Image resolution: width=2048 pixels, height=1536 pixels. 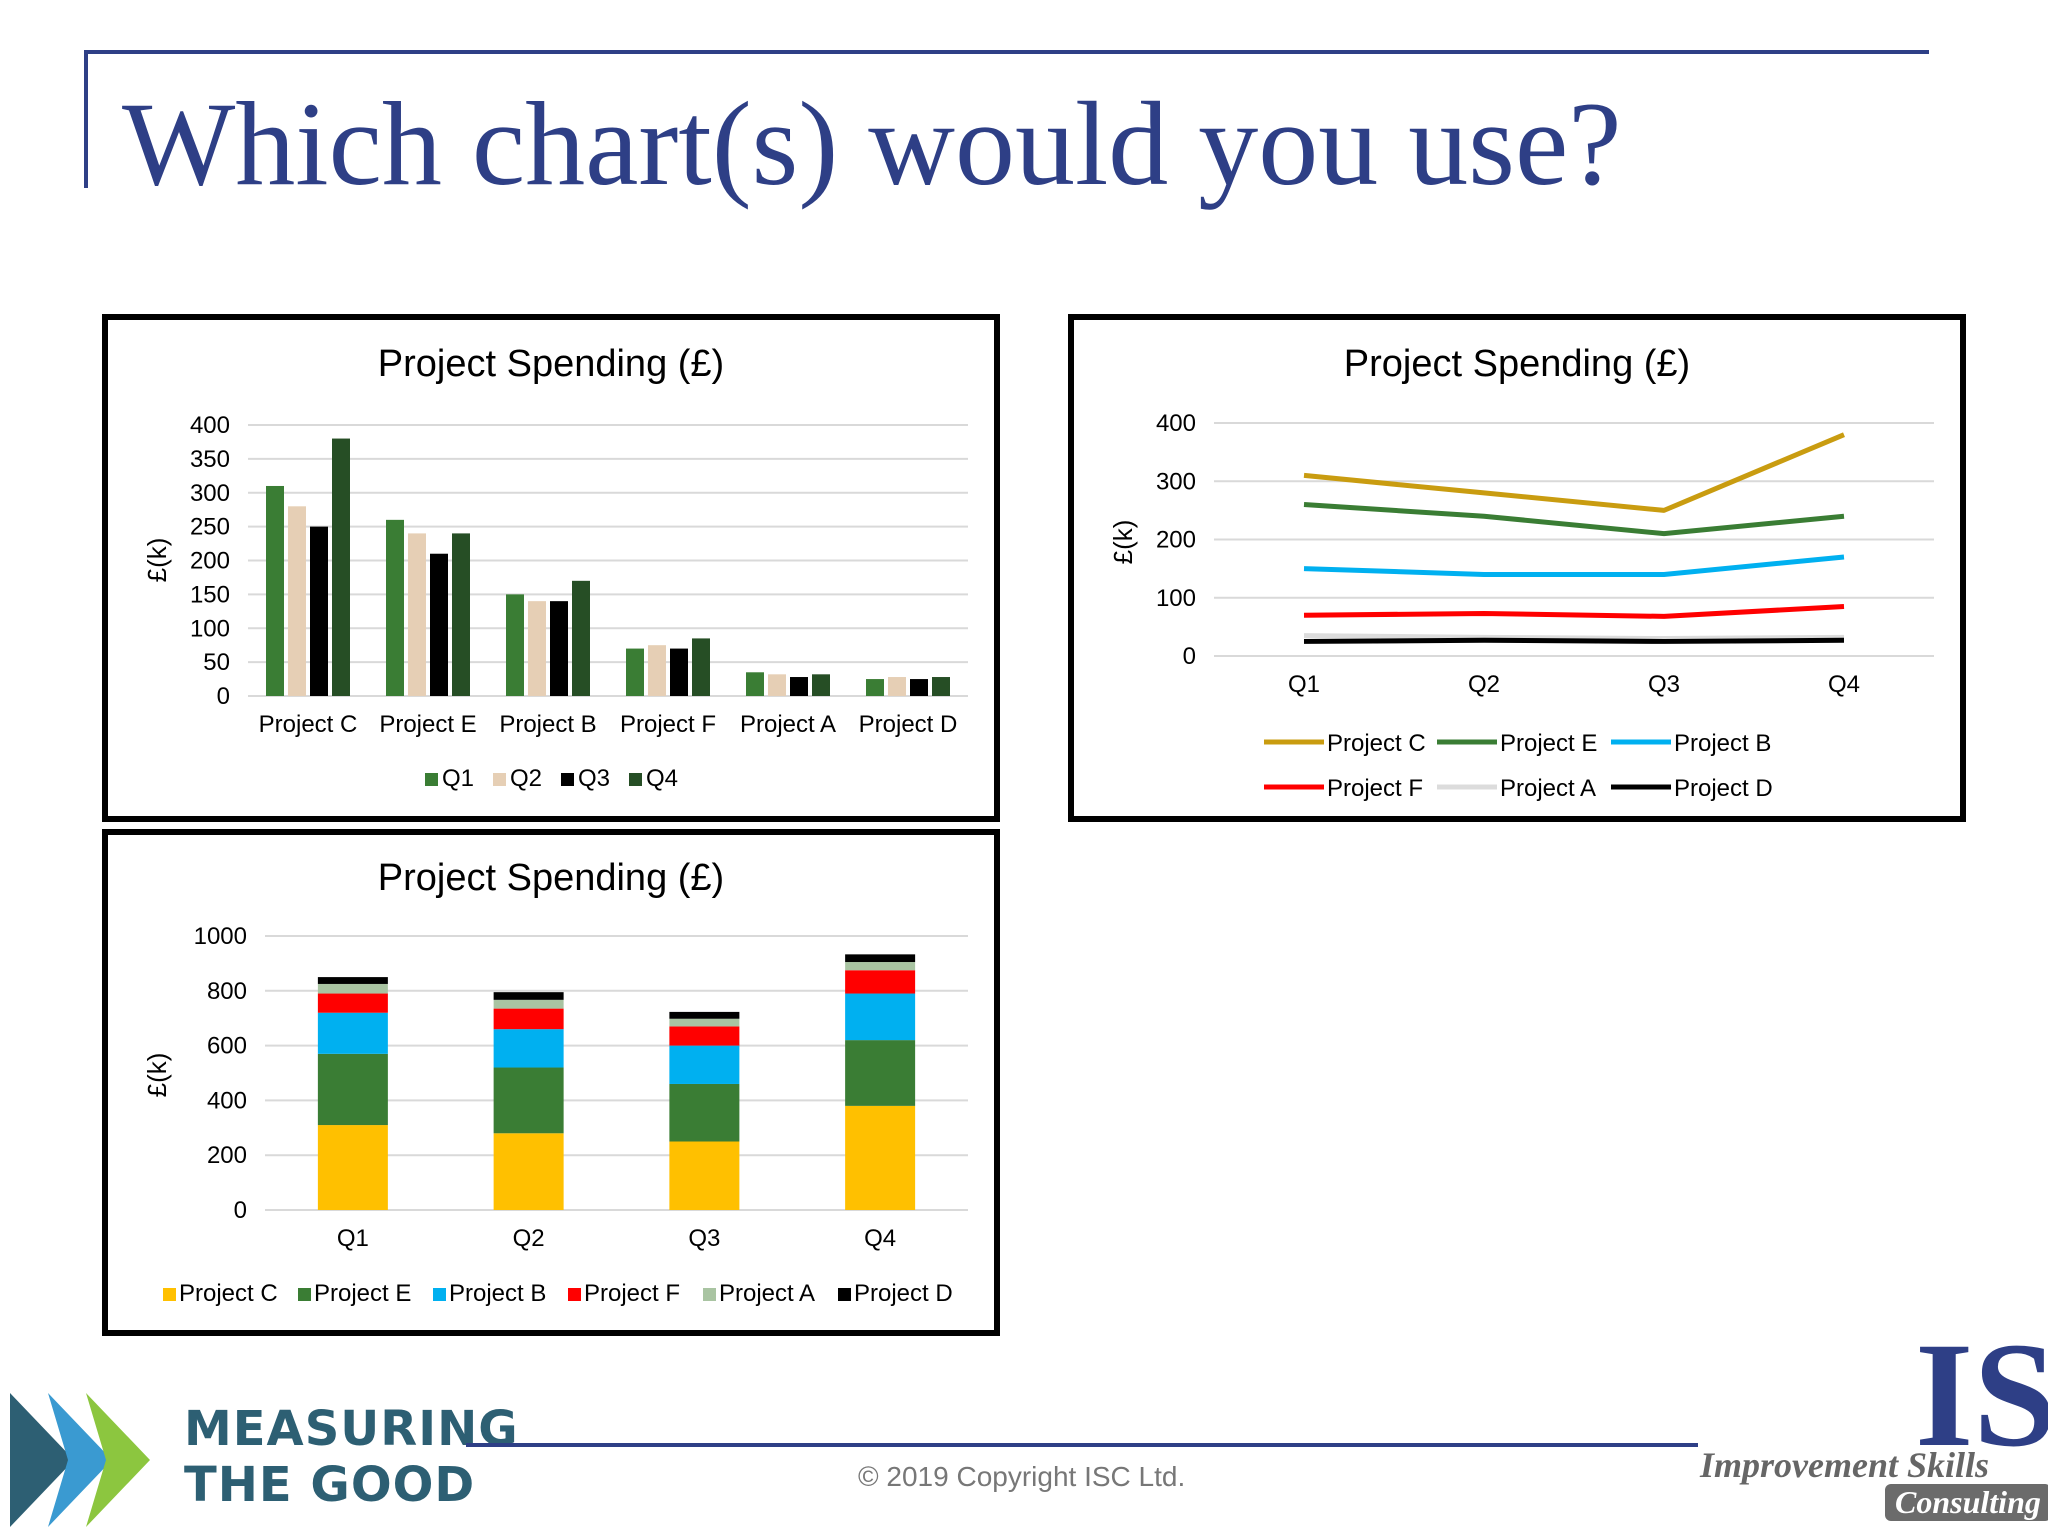 What do you see at coordinates (1845, 1465) in the screenshot?
I see `isc-logo-line1: Improvement Skills` at bounding box center [1845, 1465].